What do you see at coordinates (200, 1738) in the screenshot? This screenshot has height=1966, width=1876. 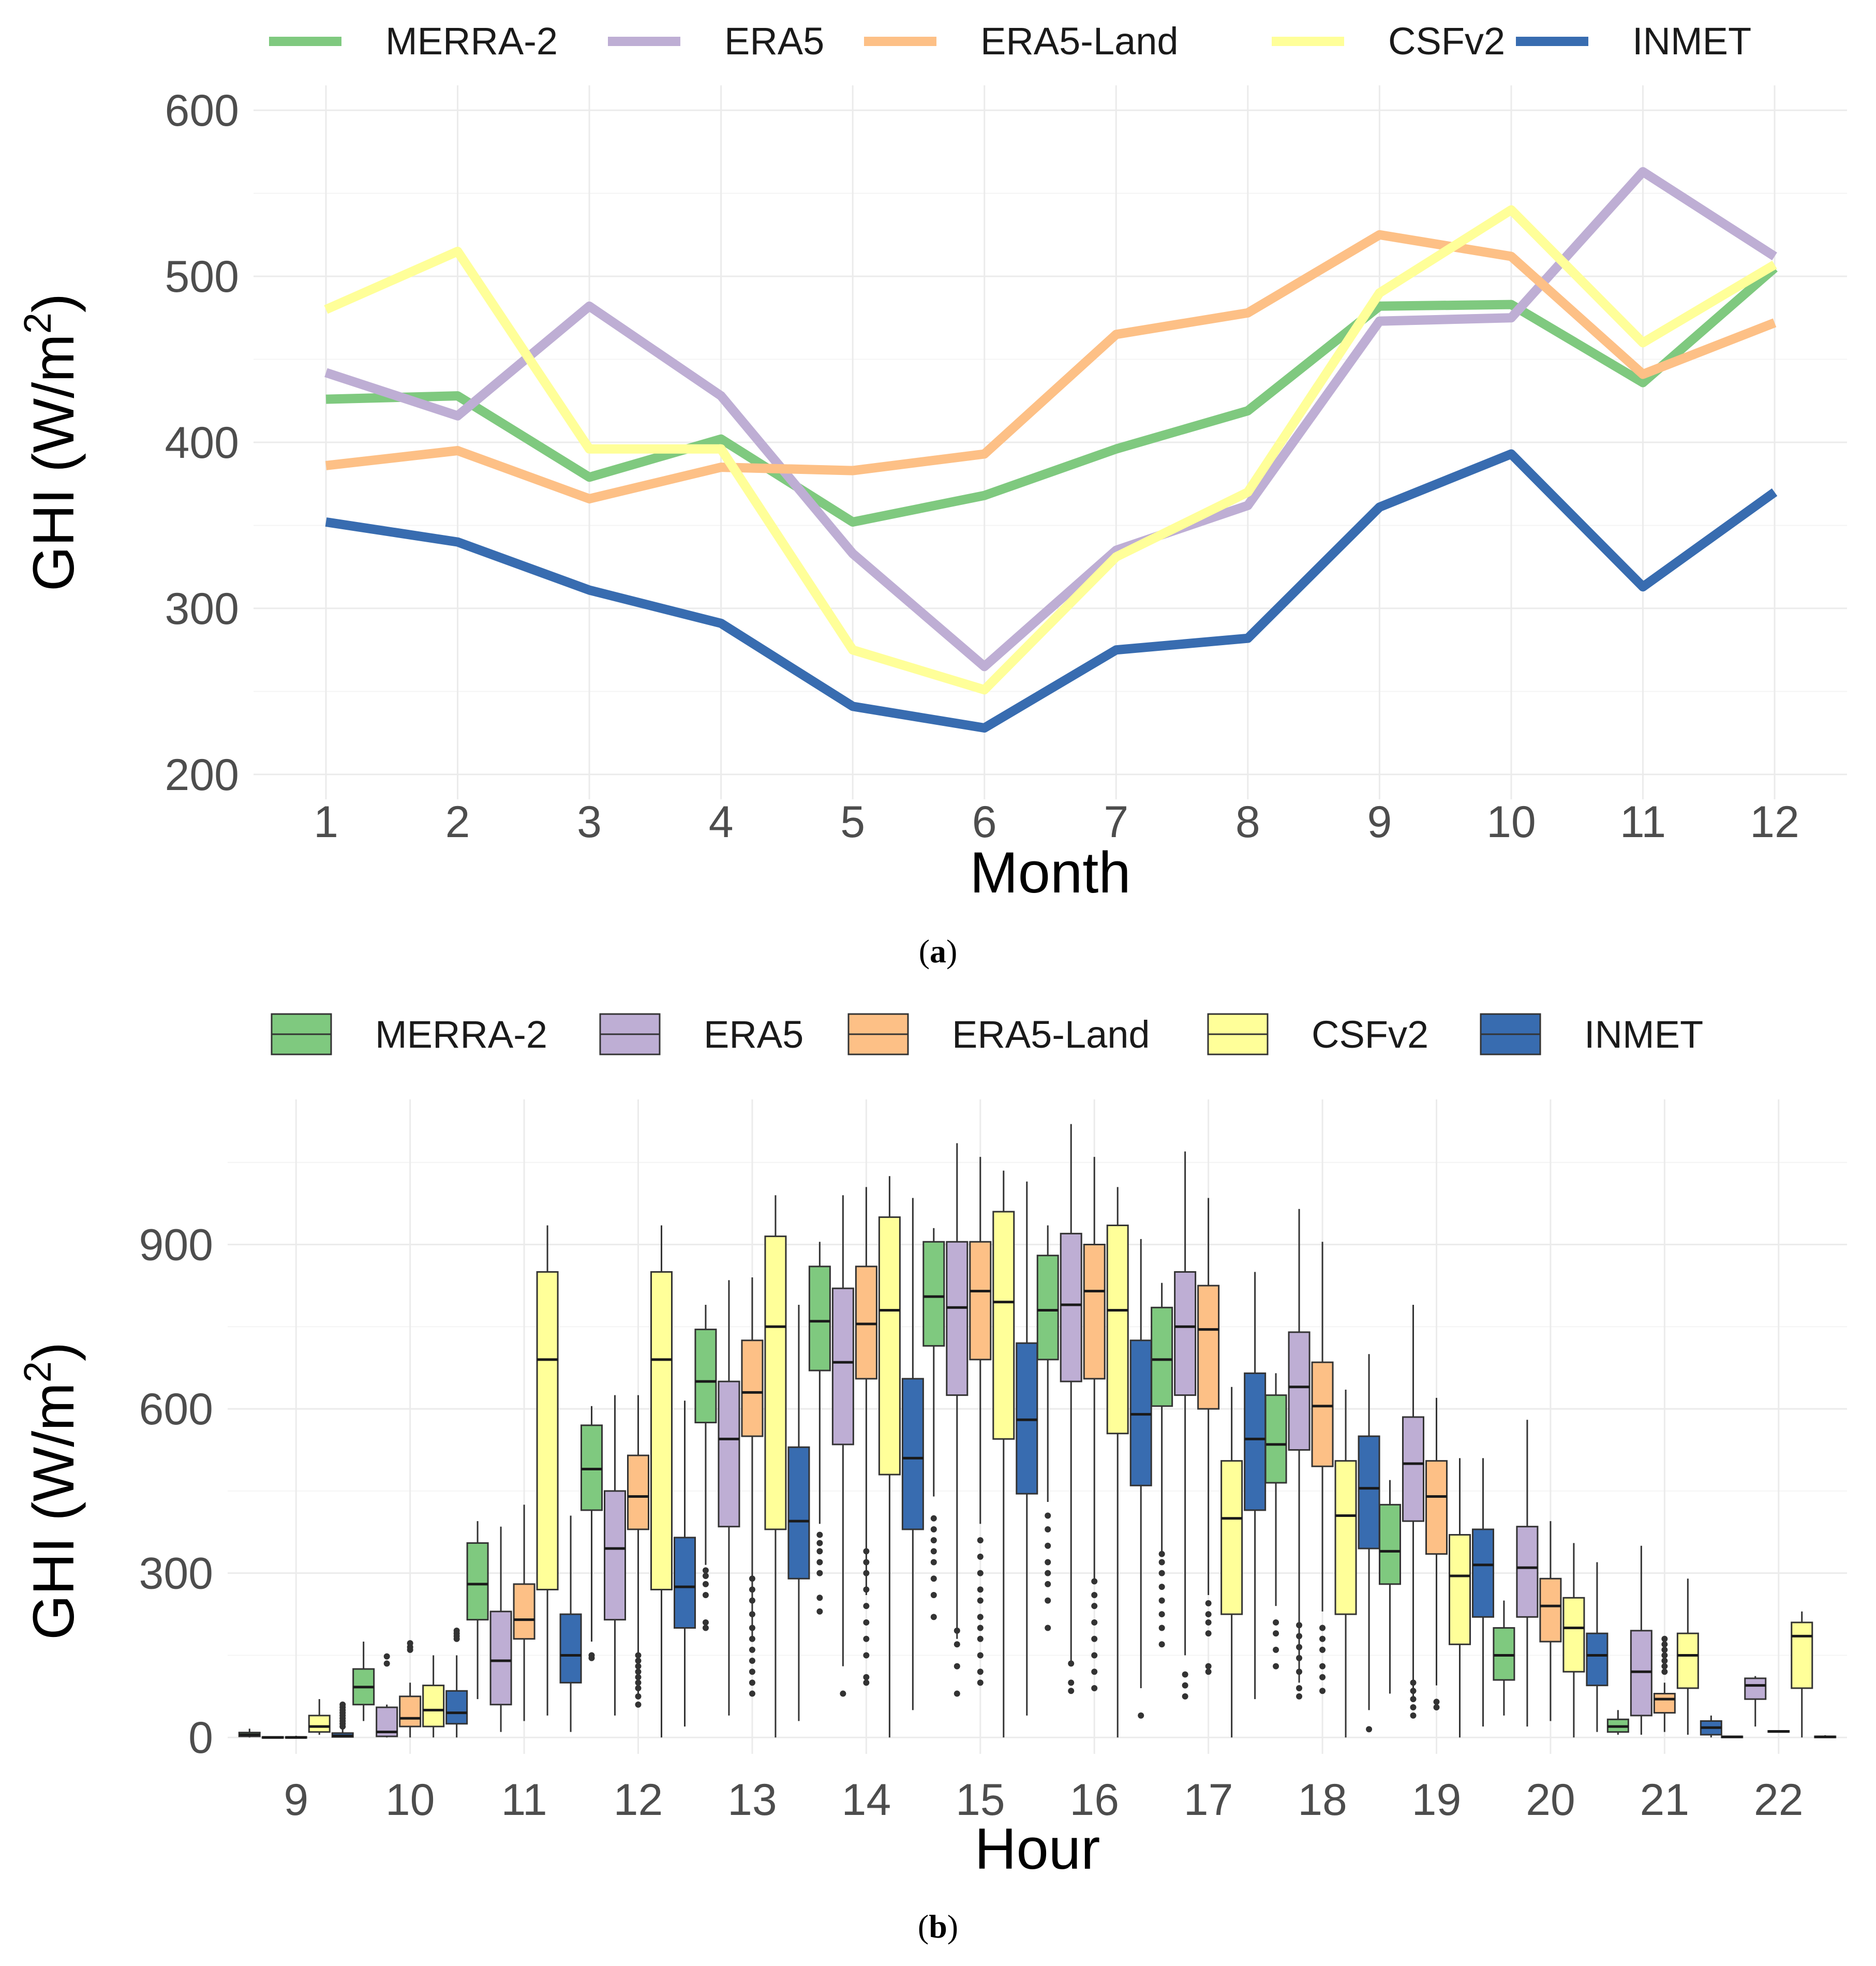 I see `y-tick-label: 0` at bounding box center [200, 1738].